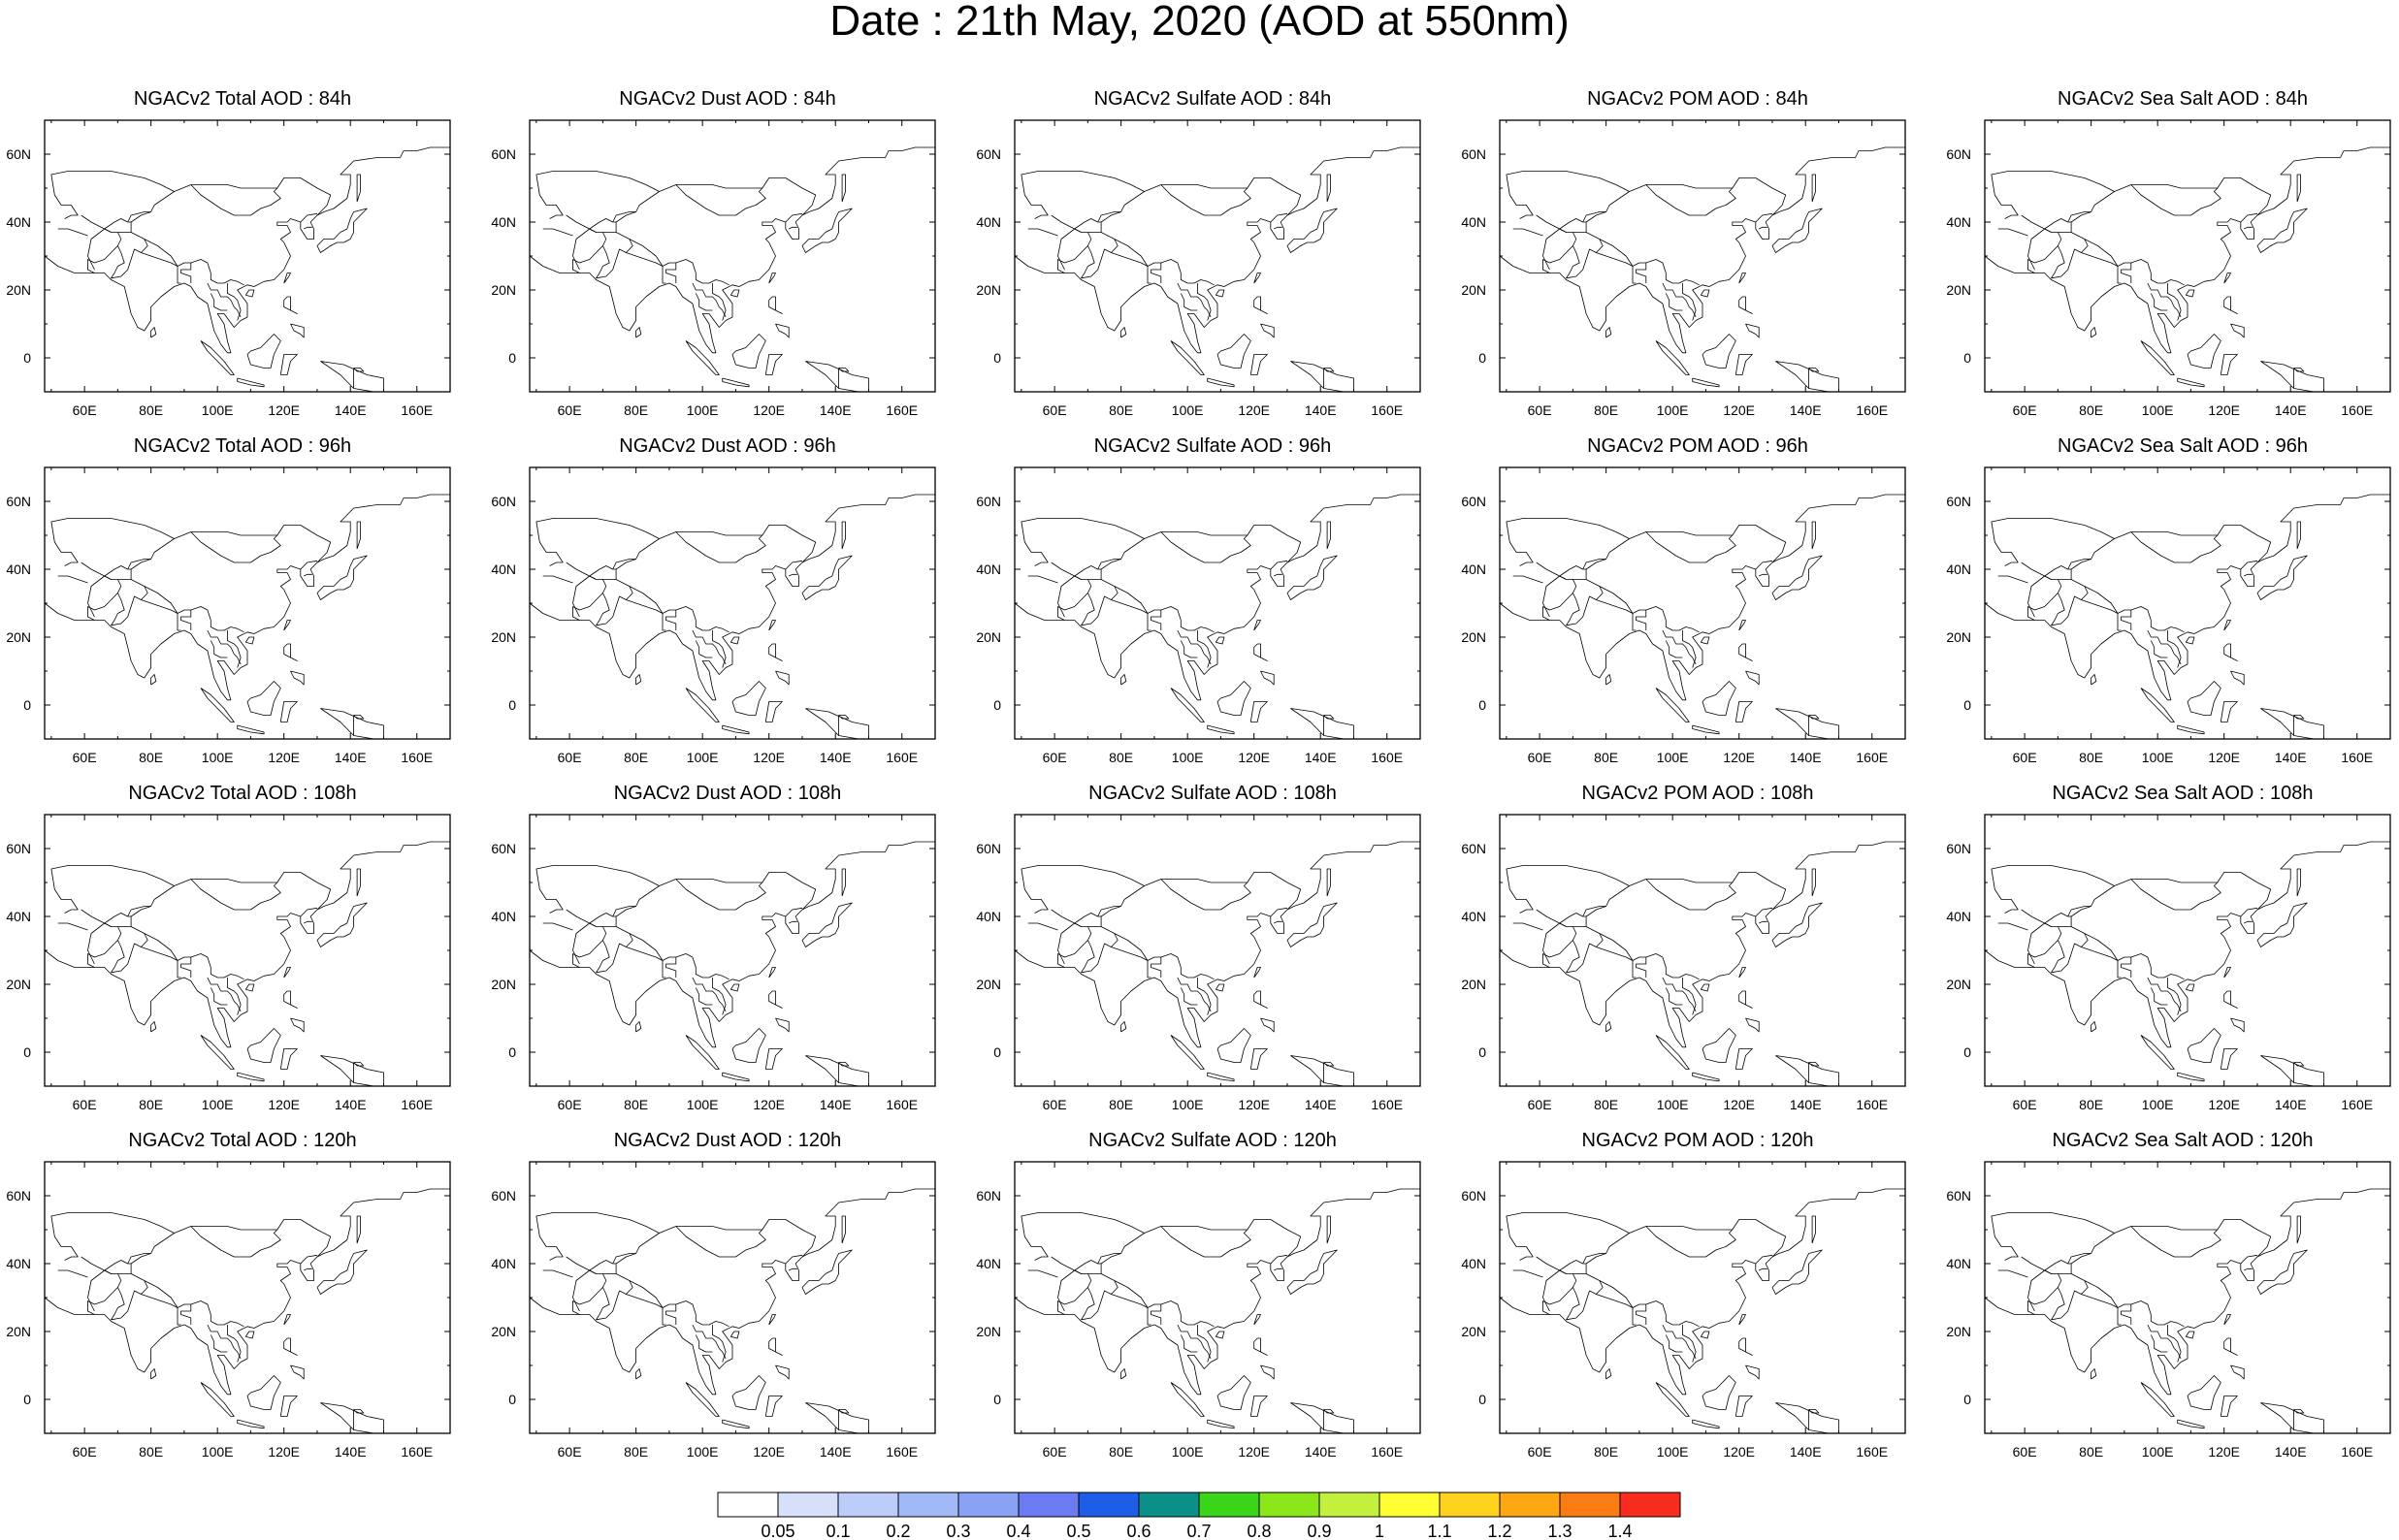  What do you see at coordinates (2168, 1310) in the screenshot?
I see `map-plot: 60E 80E 100E 120E 140E 160E 60N 40N 20N 0` at bounding box center [2168, 1310].